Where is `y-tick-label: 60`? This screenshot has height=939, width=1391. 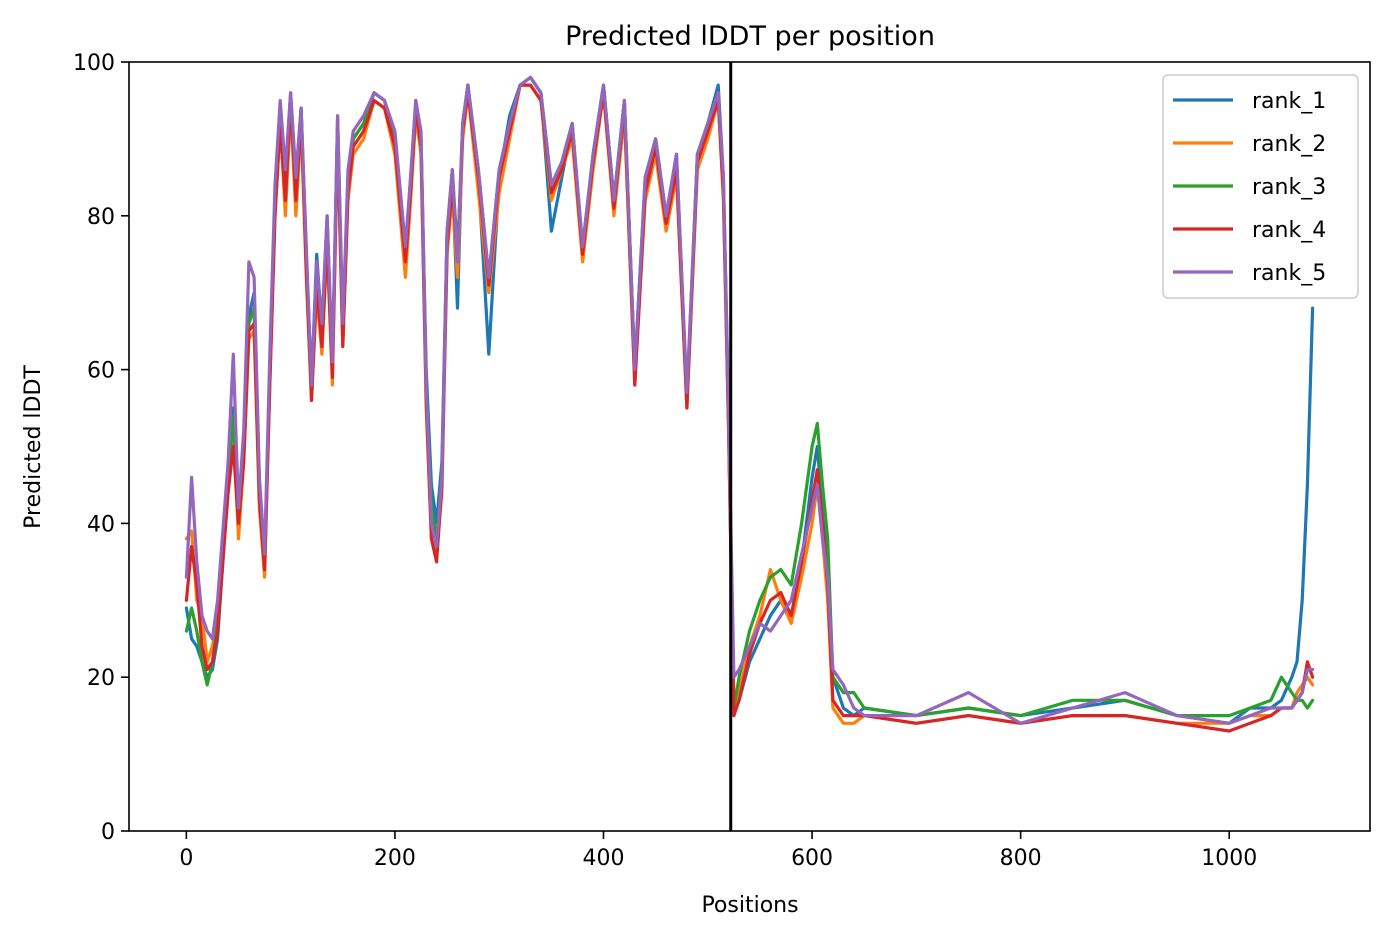
y-tick-label: 60 is located at coordinates (101, 371).